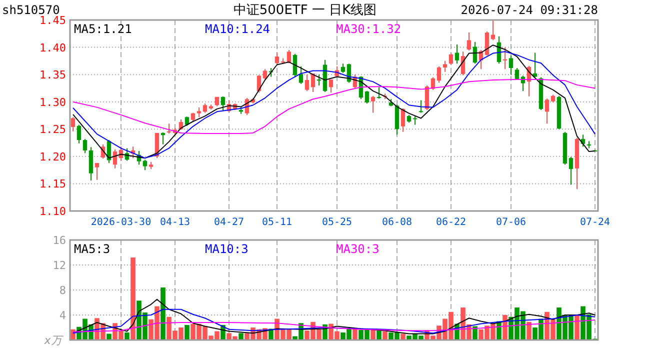  Describe the element at coordinates (62, 290) in the screenshot. I see `y-tick-label: 8` at that location.